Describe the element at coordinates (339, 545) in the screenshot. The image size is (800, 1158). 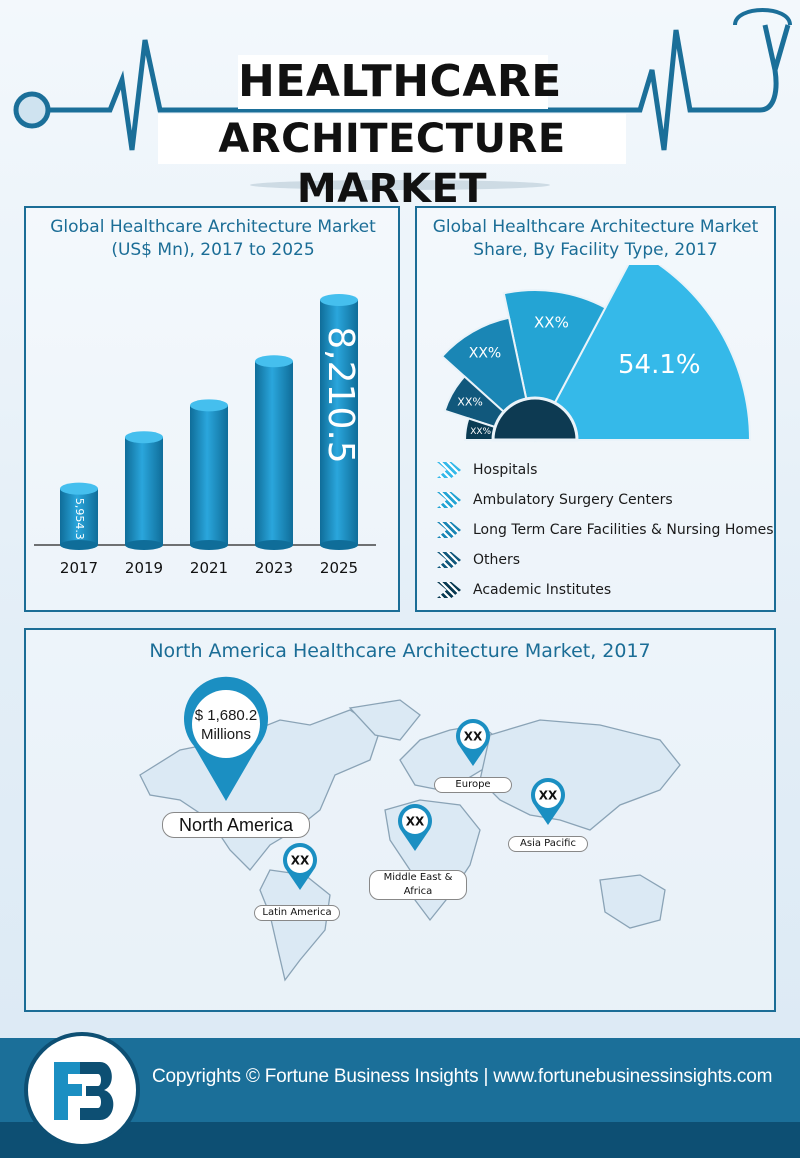
I see `bar-base-2025` at that location.